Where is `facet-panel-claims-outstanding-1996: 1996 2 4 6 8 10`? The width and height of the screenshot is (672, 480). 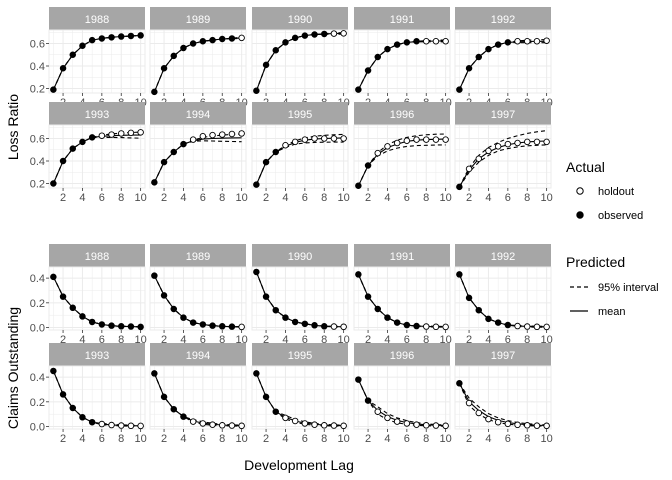
facet-panel-claims-outstanding-1996: 1996 2 4 6 8 10 is located at coordinates (402, 394).